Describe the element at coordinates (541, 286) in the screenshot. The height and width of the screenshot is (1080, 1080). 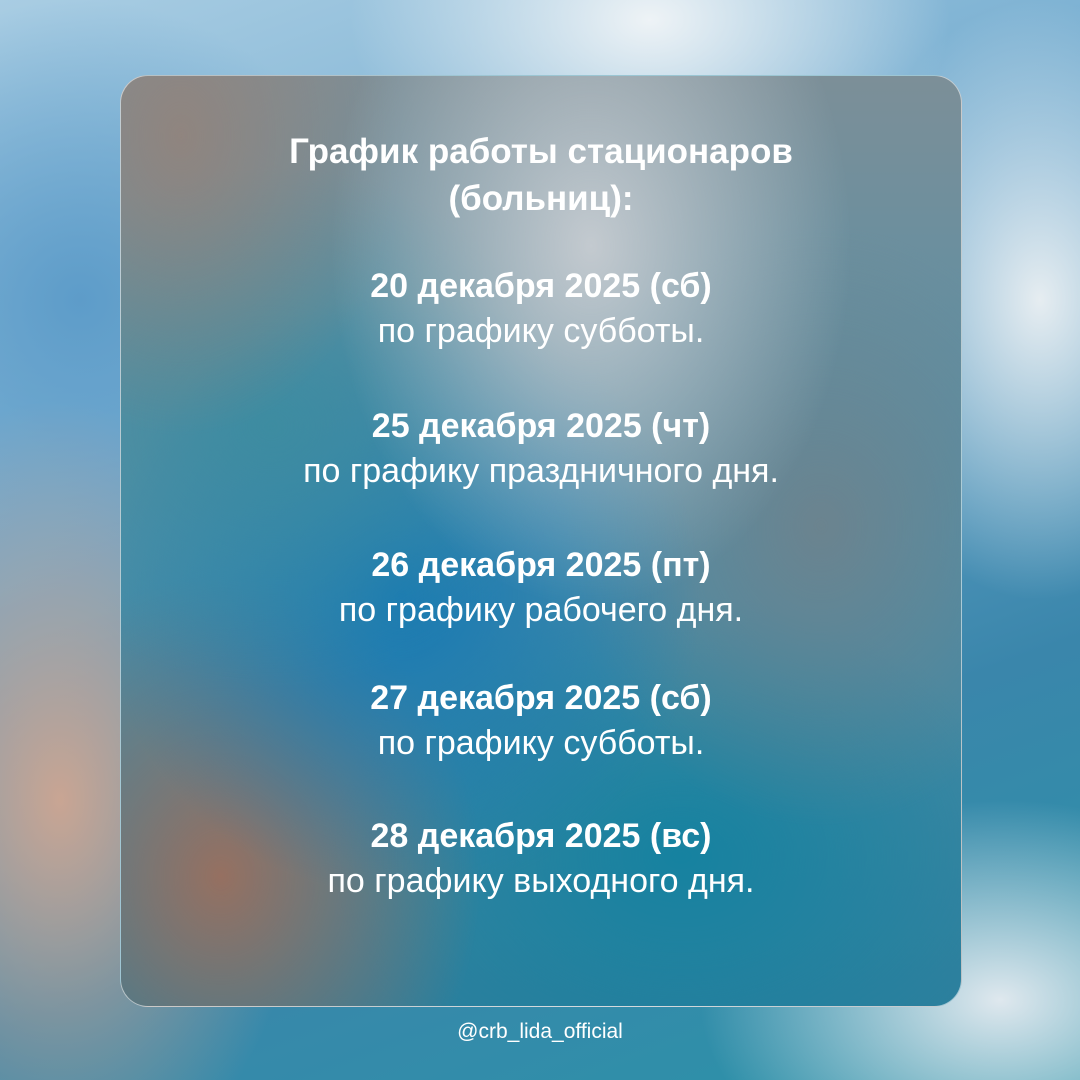
I see `entry-date: 20 декабря 2025 (сб)` at that location.